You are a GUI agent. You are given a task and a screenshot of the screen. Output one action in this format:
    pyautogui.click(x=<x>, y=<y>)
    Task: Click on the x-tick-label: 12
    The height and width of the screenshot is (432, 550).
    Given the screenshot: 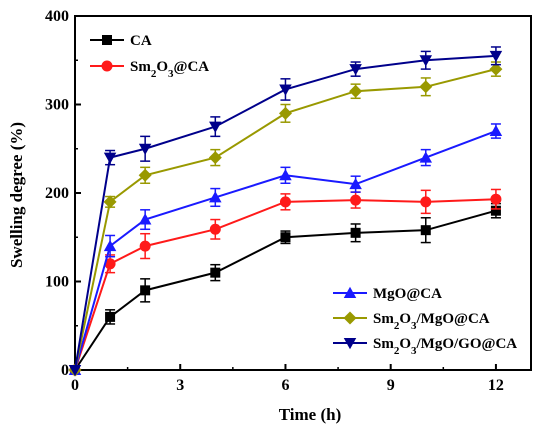 What is the action you would take?
    pyautogui.click(x=496, y=385)
    